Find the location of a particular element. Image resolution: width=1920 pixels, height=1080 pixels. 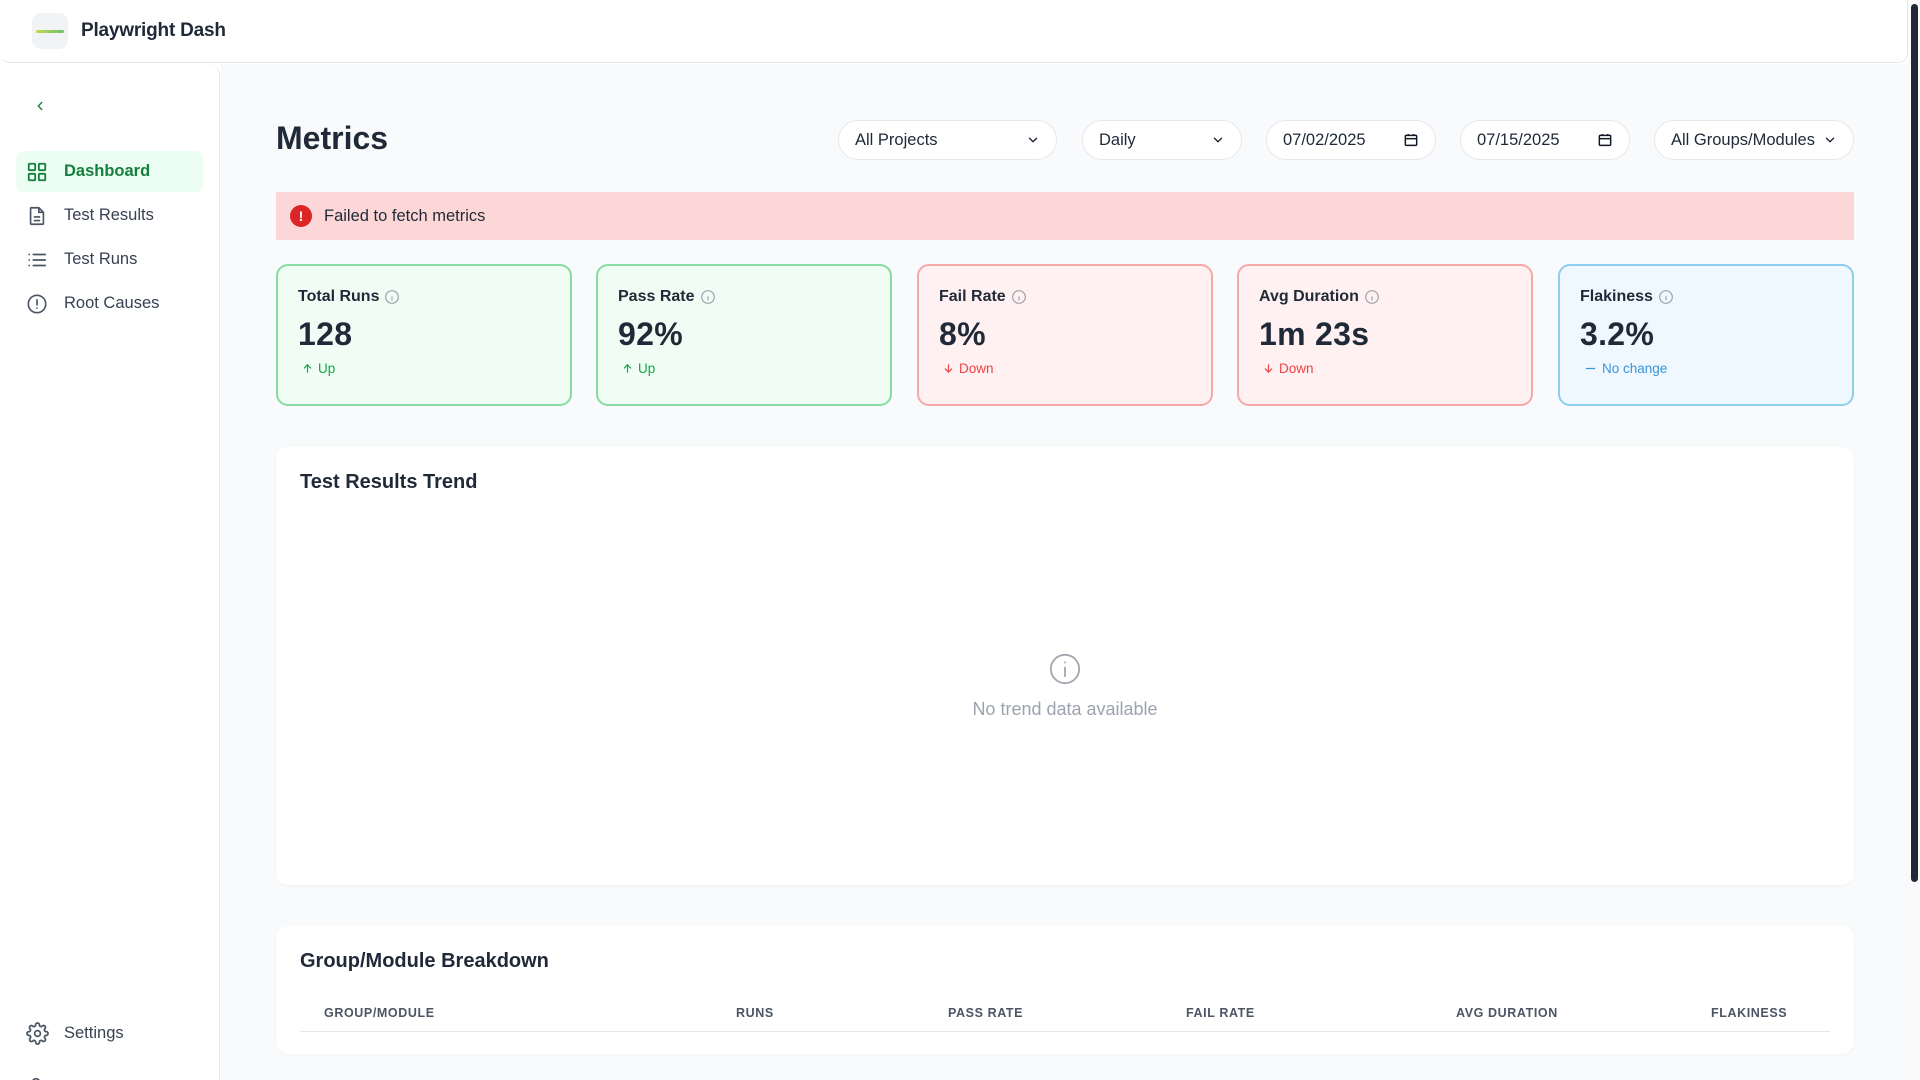

interval-select: Daily is located at coordinates (1162, 140).